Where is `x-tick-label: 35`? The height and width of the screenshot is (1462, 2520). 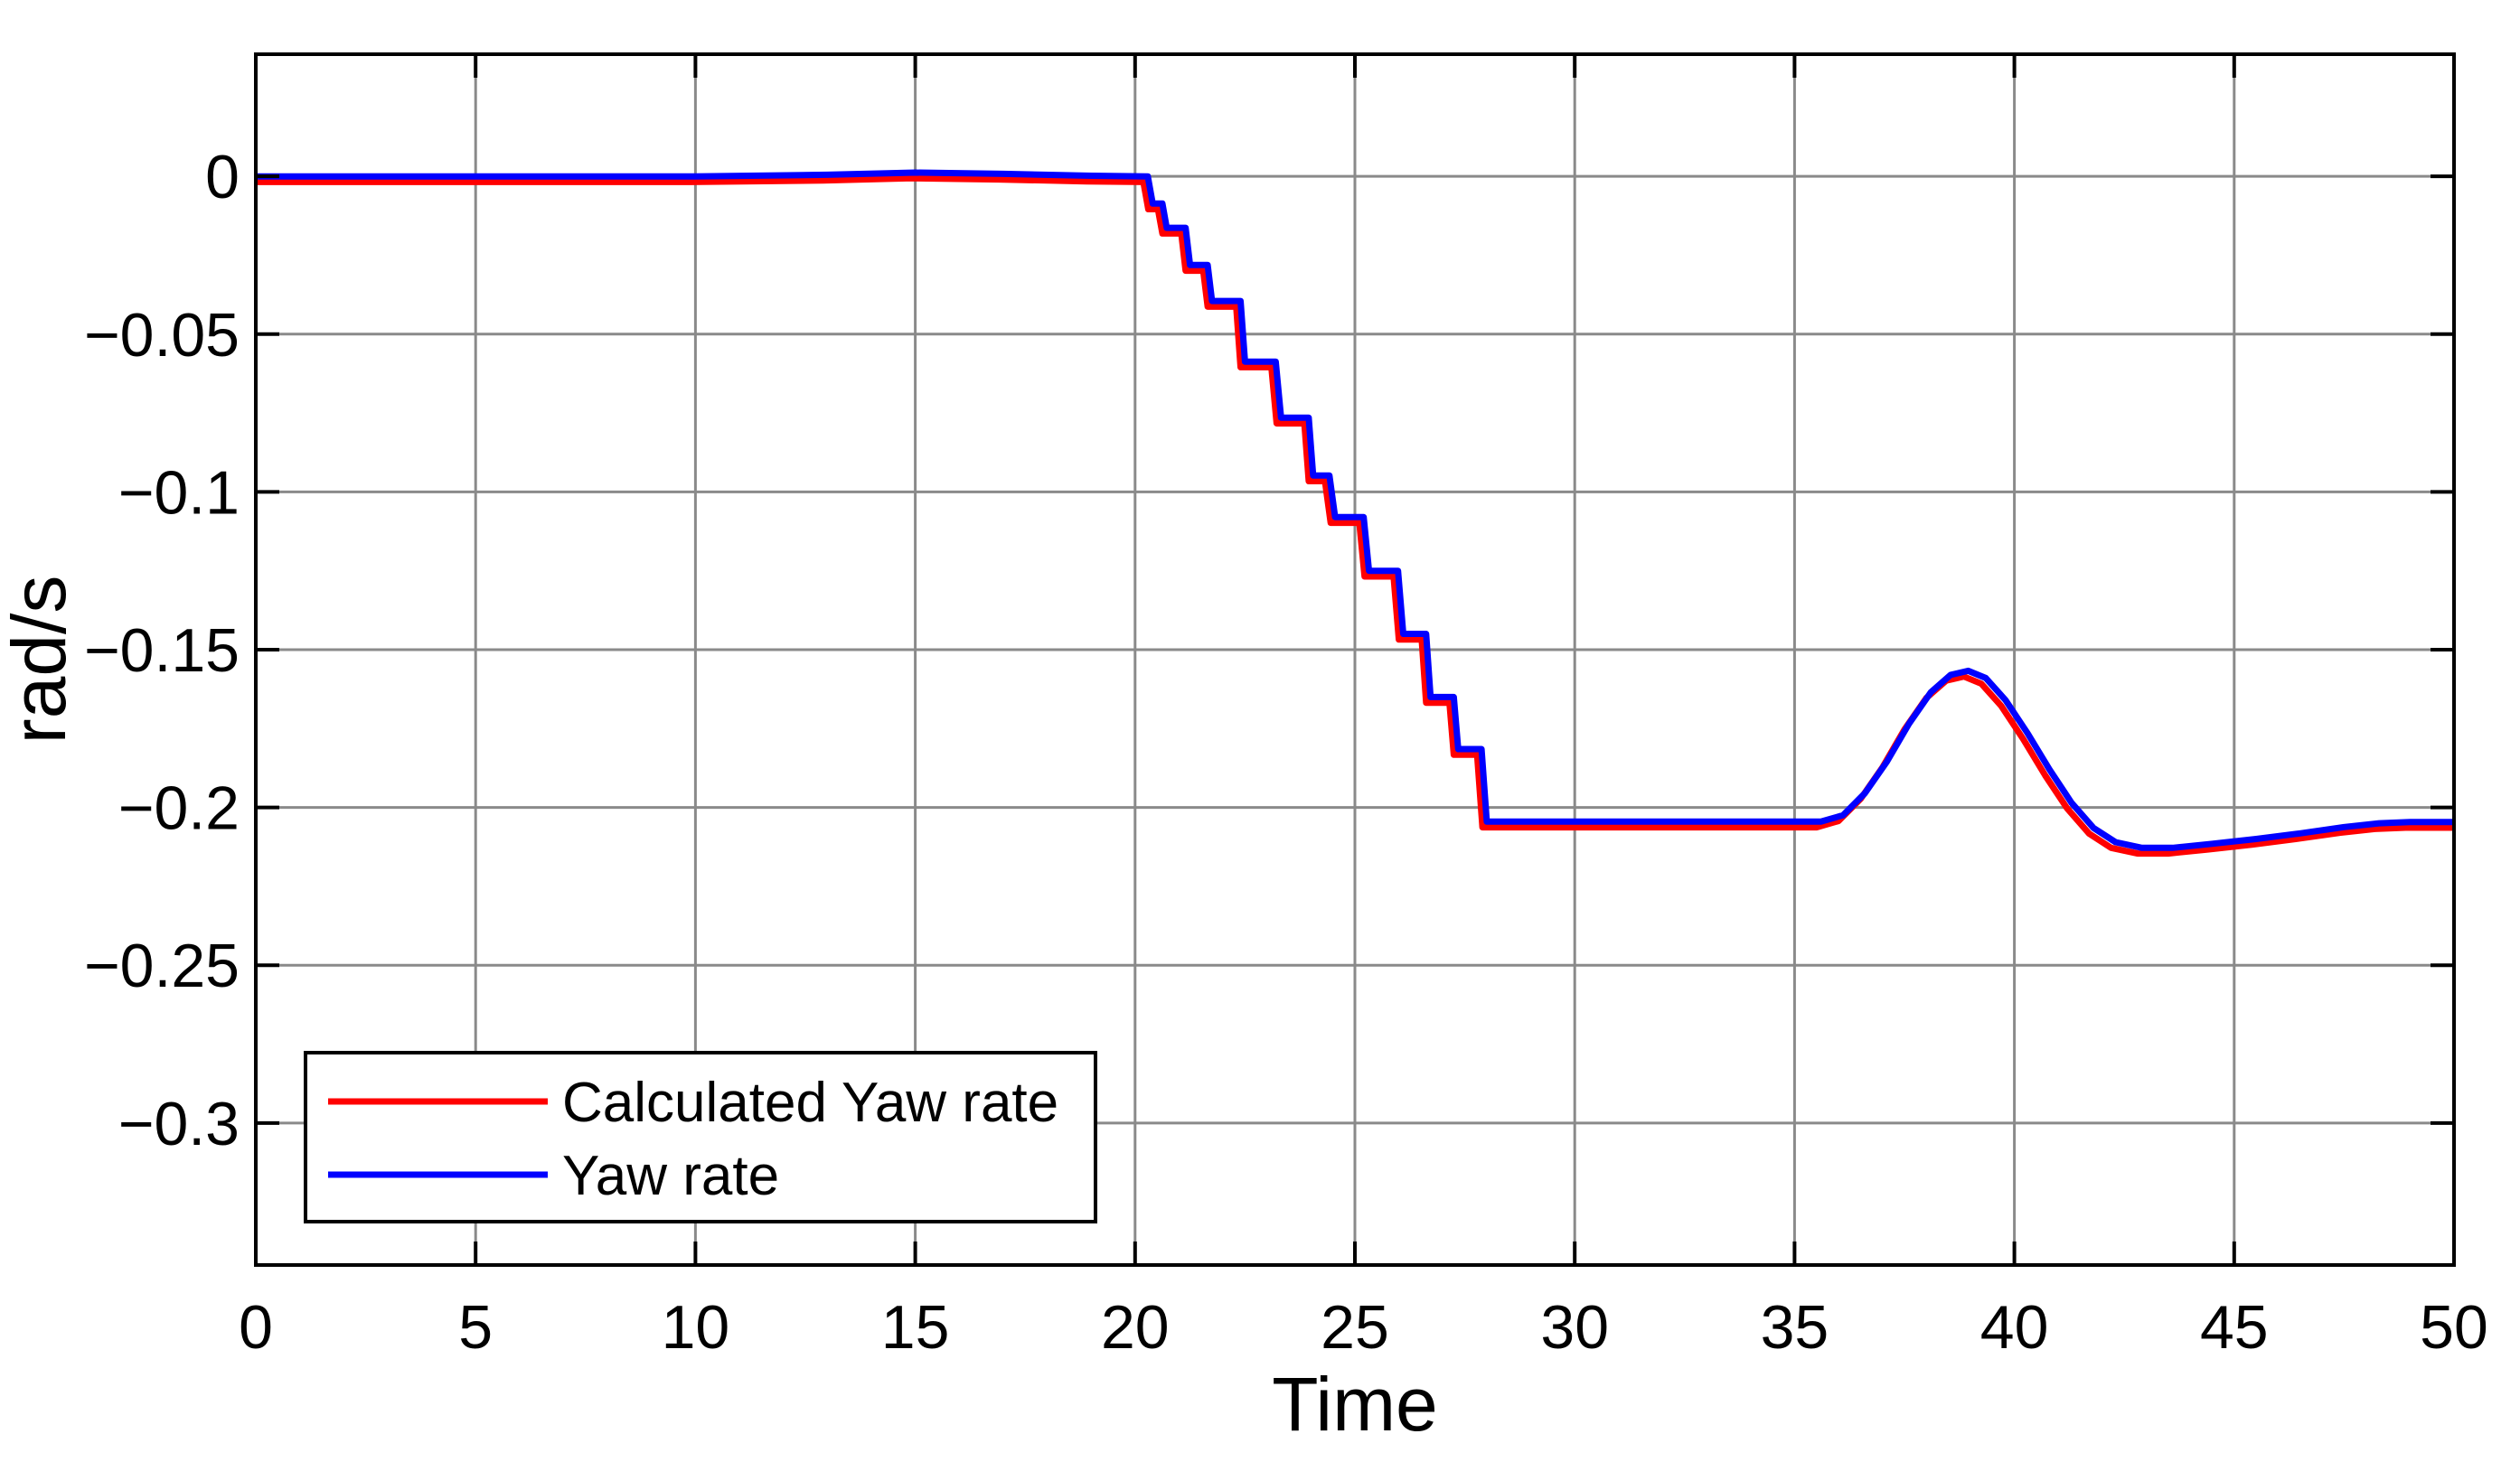 x-tick-label: 35 is located at coordinates (1795, 1327).